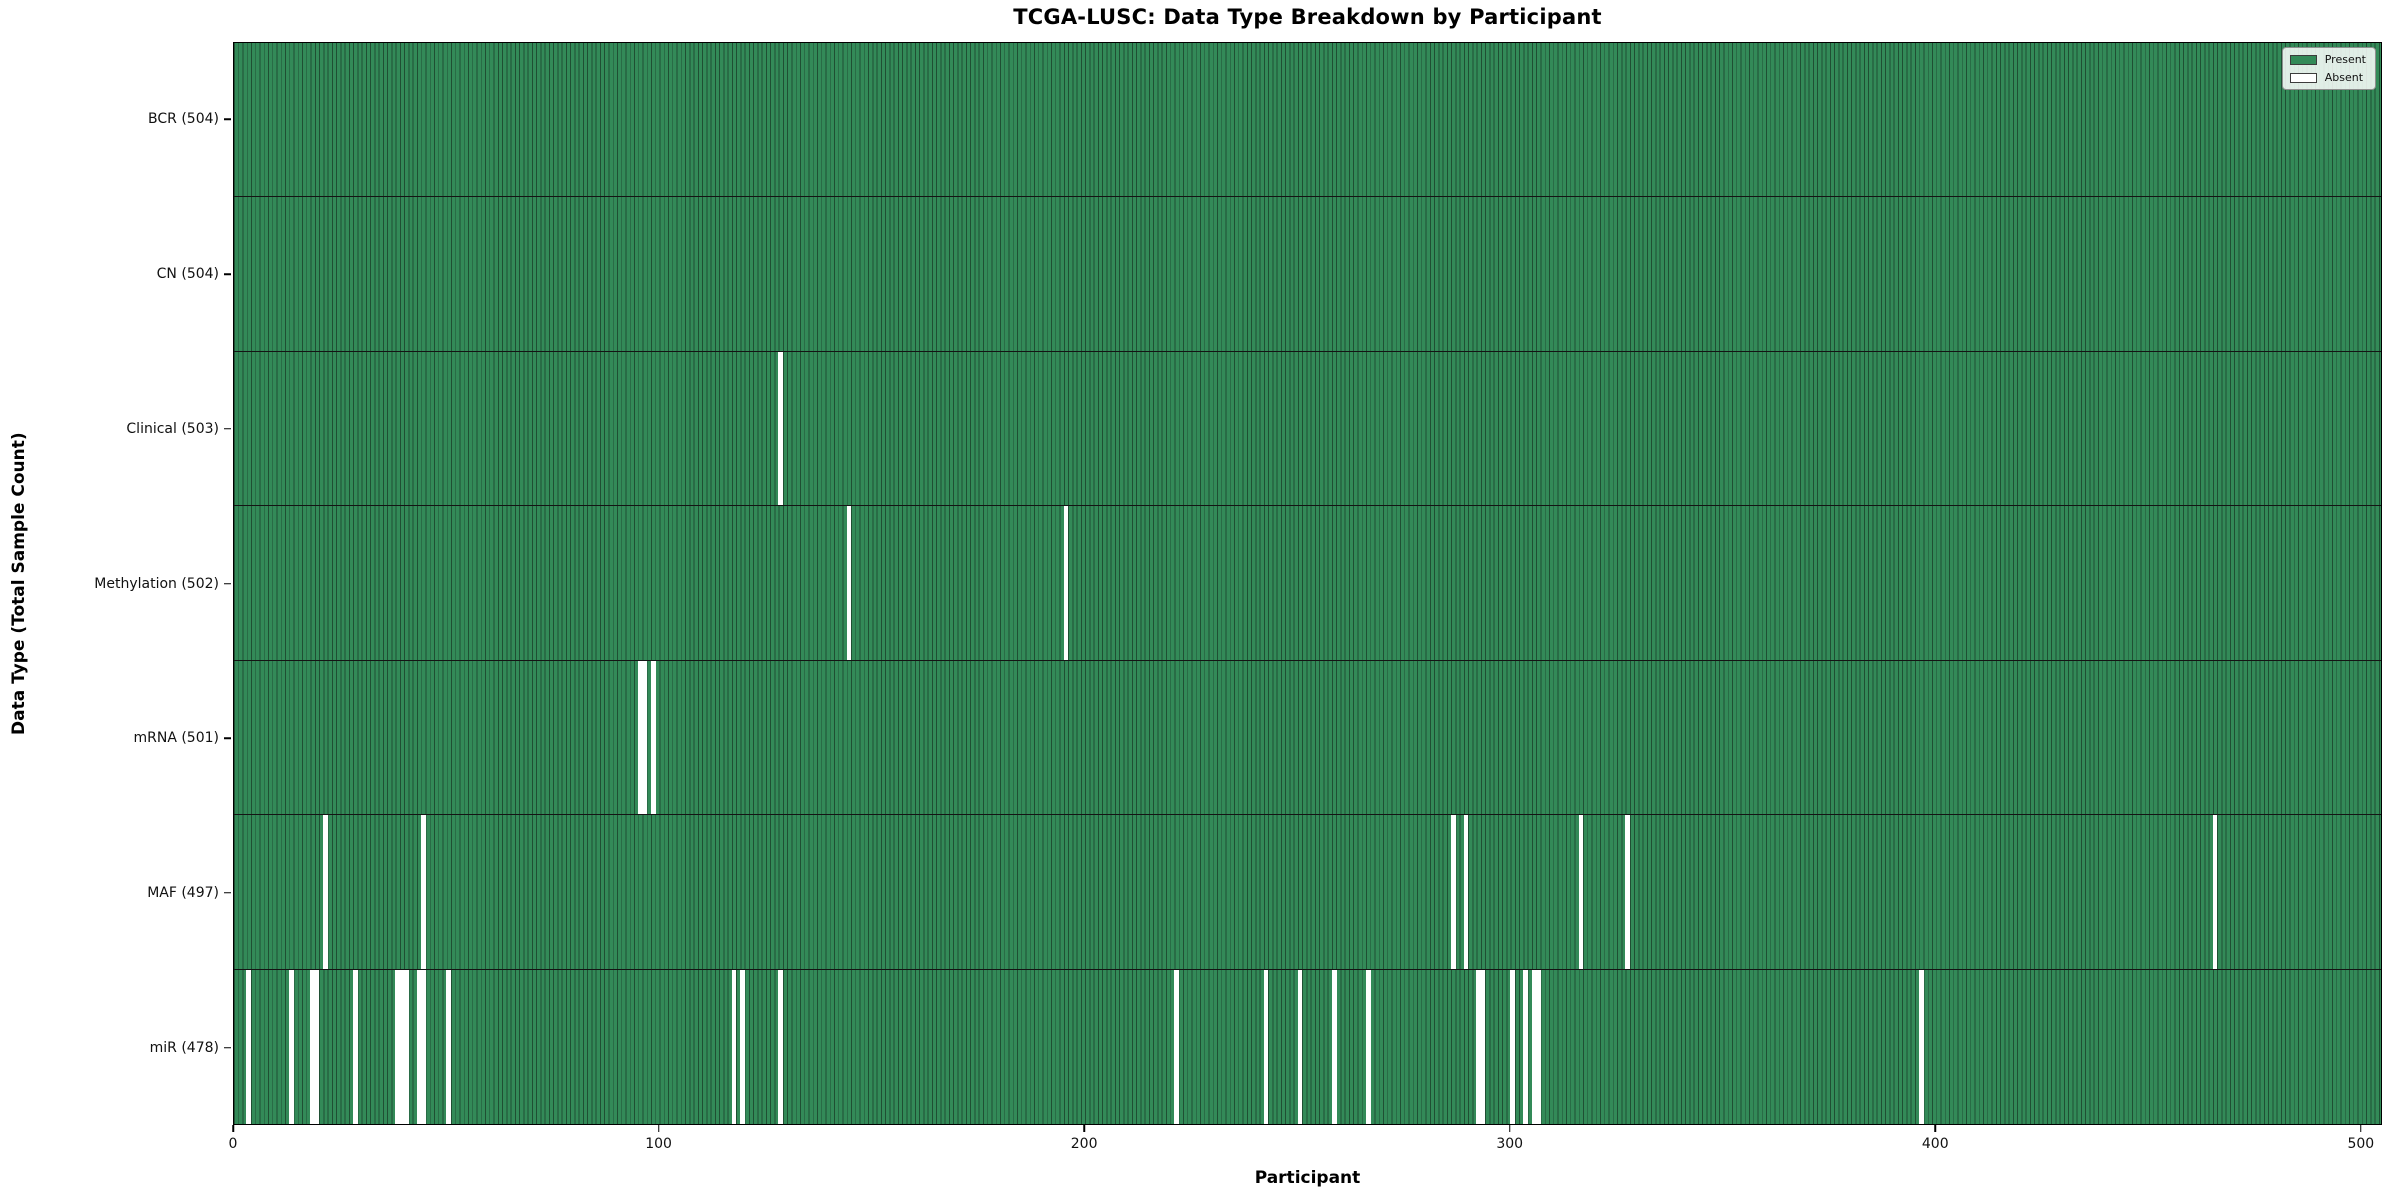 The height and width of the screenshot is (1200, 2400). I want to click on legend-present-label: Present, so click(2345, 59).